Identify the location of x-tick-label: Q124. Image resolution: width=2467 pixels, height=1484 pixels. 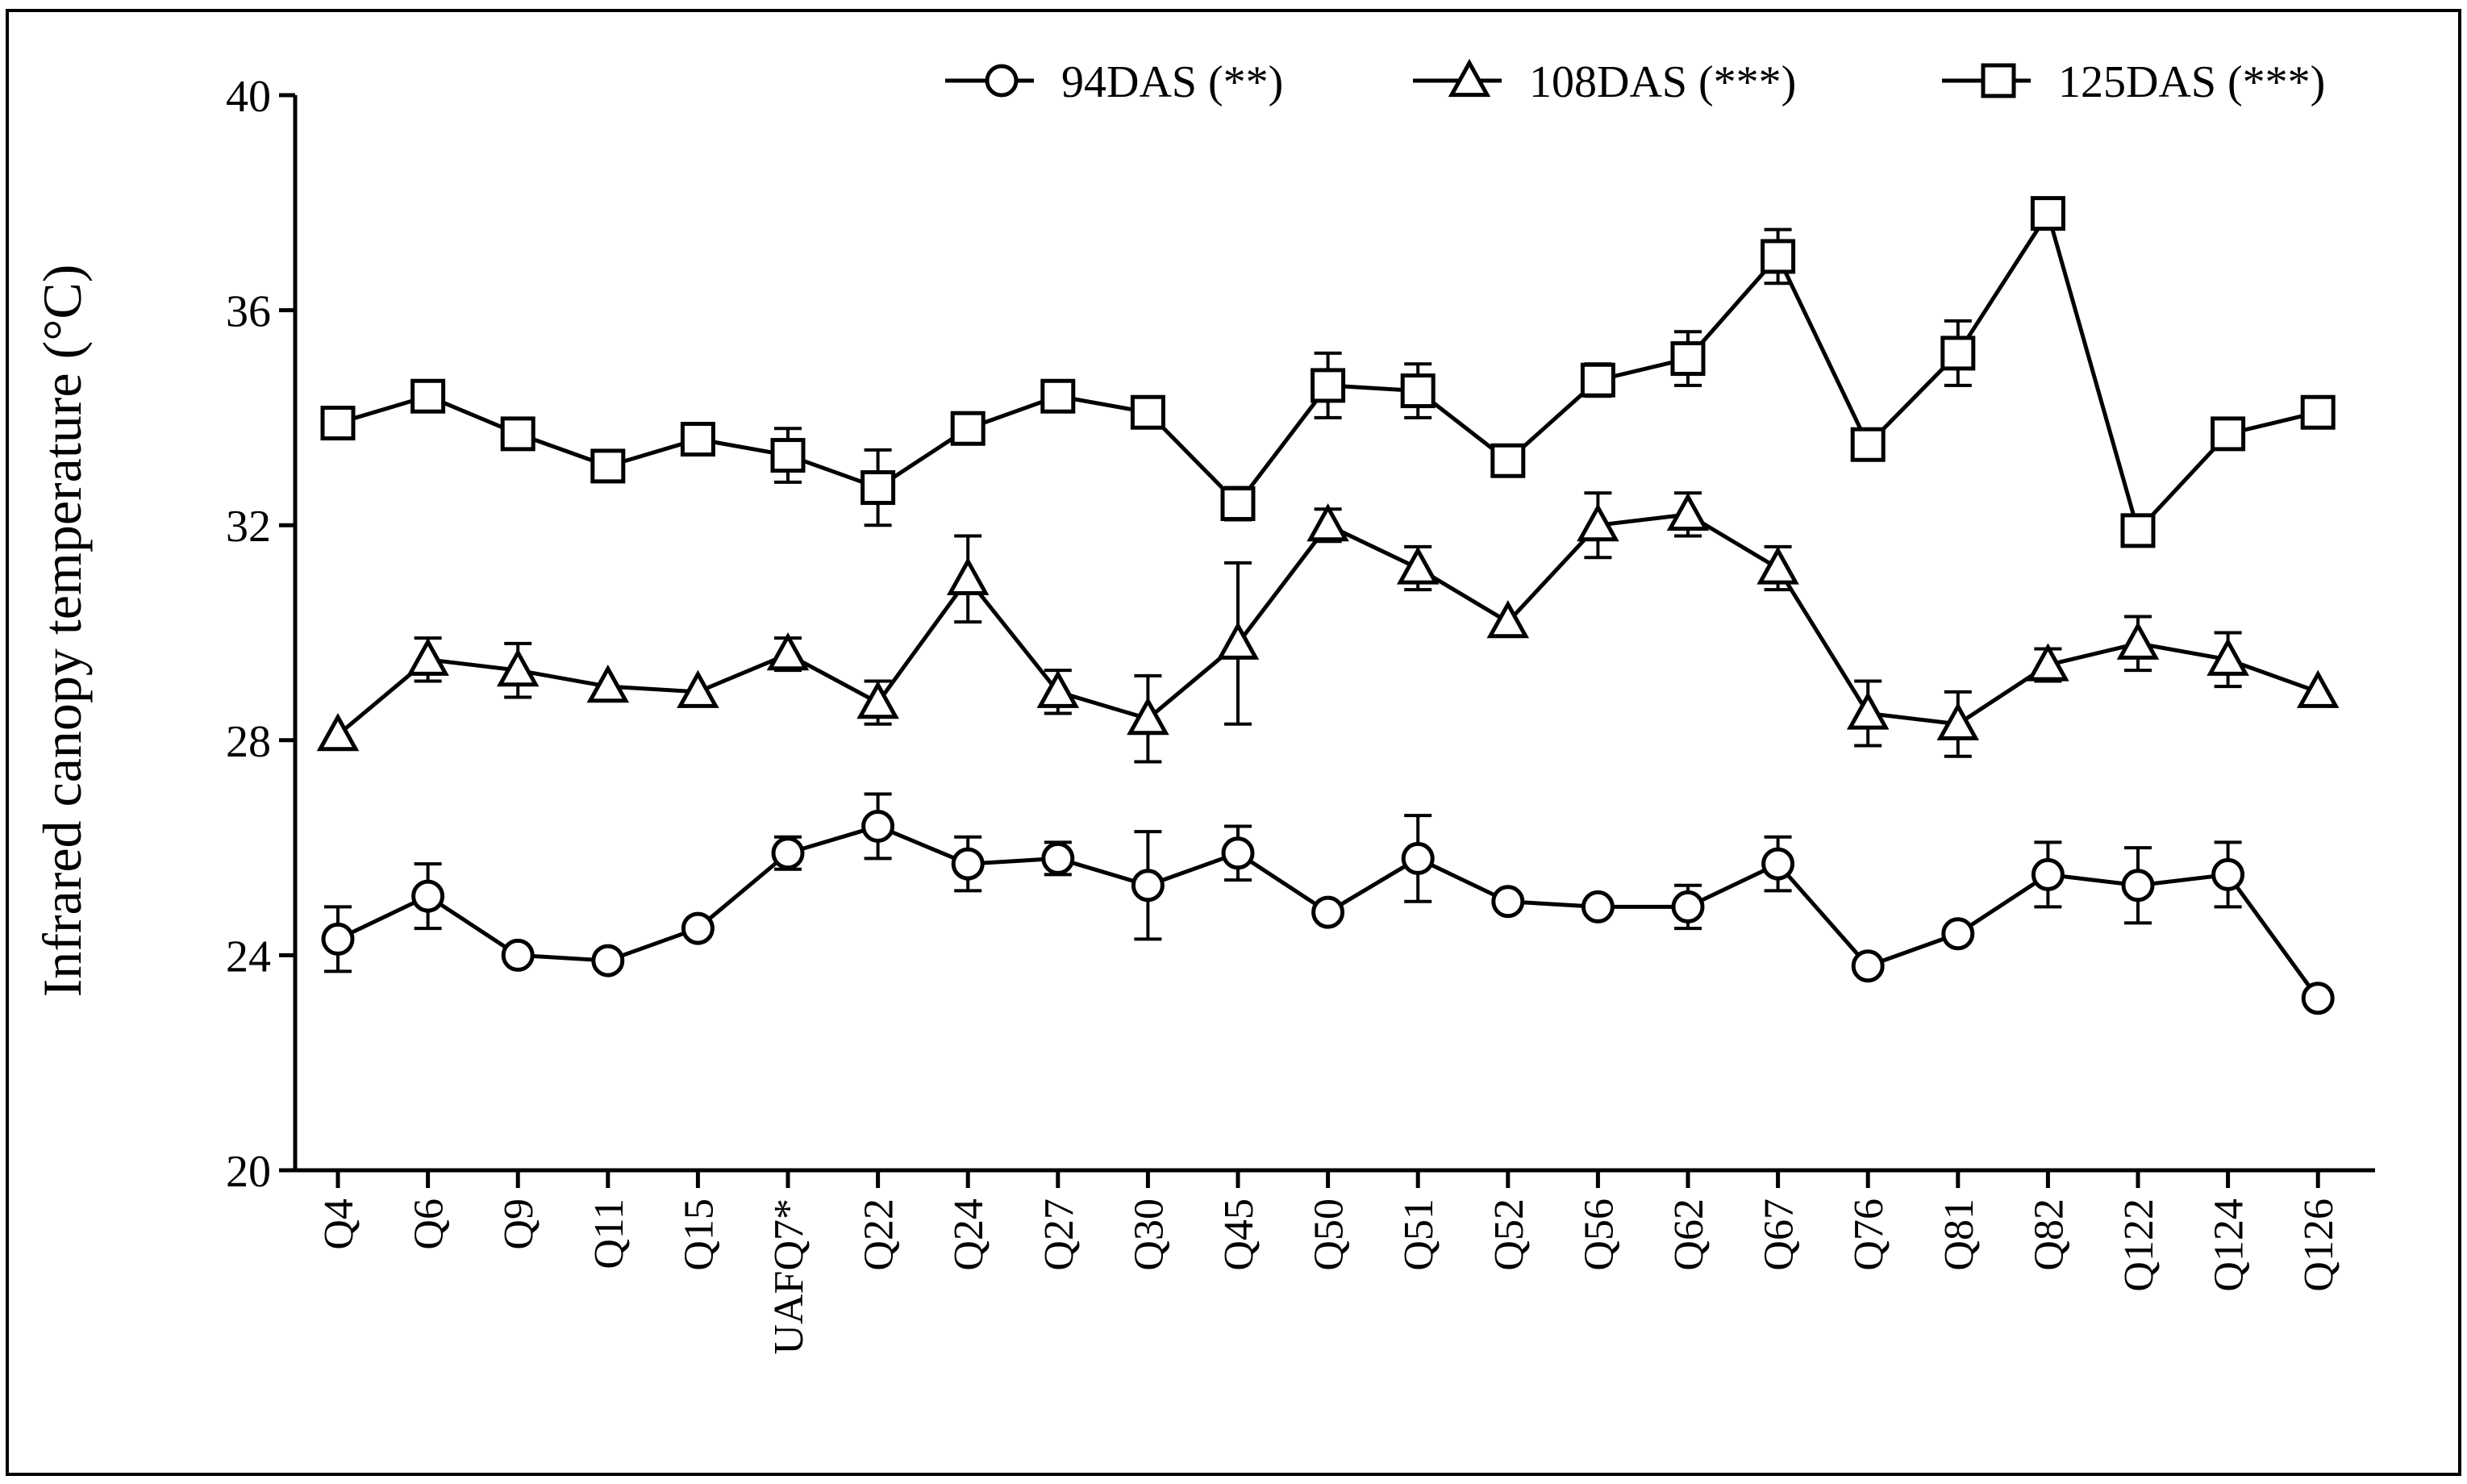
(2229, 1245).